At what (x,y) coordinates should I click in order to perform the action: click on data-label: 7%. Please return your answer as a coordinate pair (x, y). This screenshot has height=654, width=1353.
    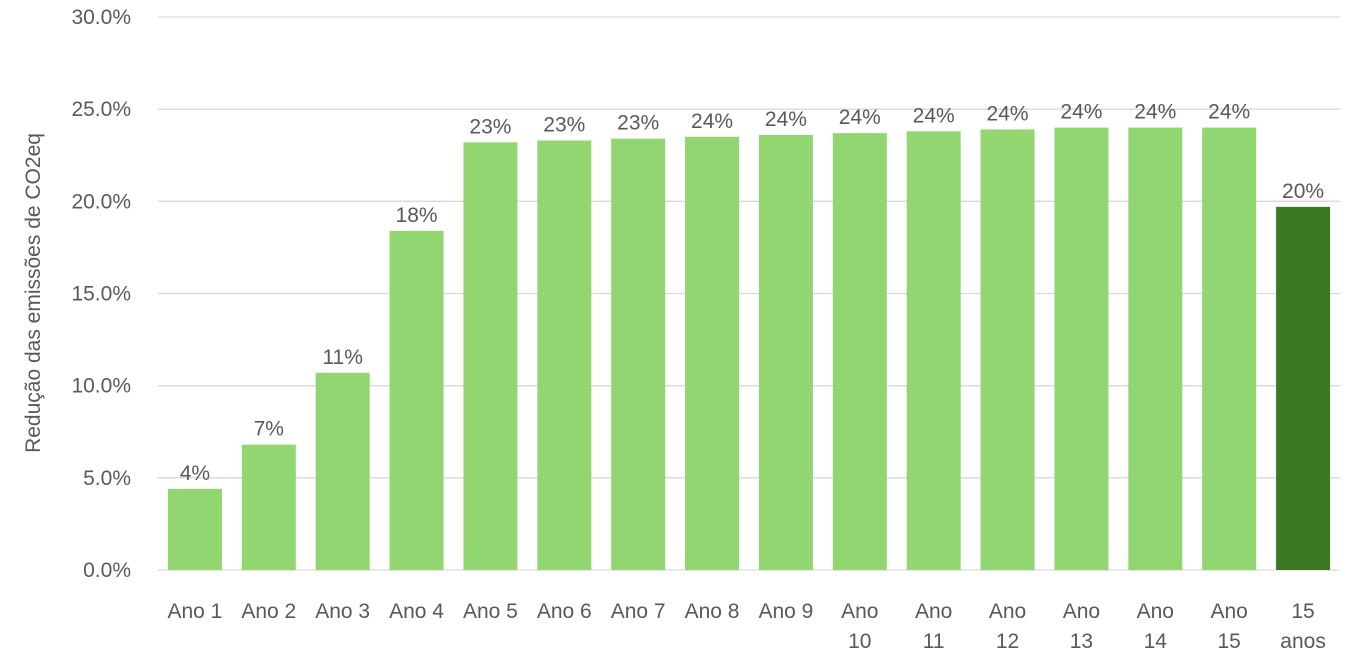
    Looking at the image, I should click on (269, 429).